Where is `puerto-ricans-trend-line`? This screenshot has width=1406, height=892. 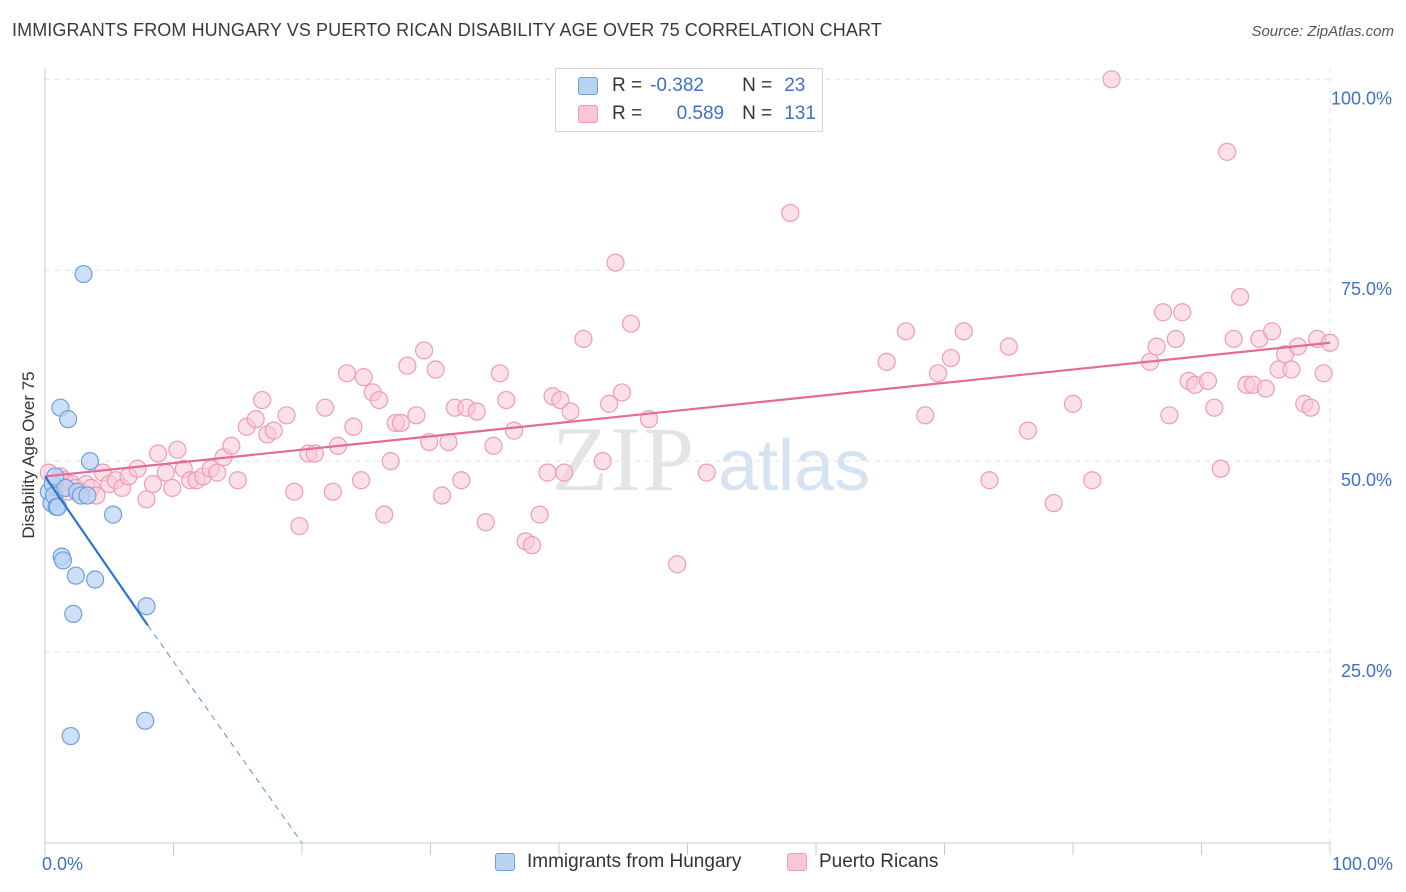
puerto-ricans-trend-line is located at coordinates (687, 409).